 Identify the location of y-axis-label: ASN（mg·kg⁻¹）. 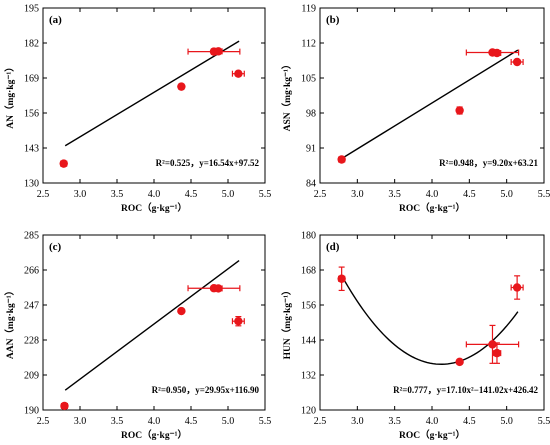
(287, 96).